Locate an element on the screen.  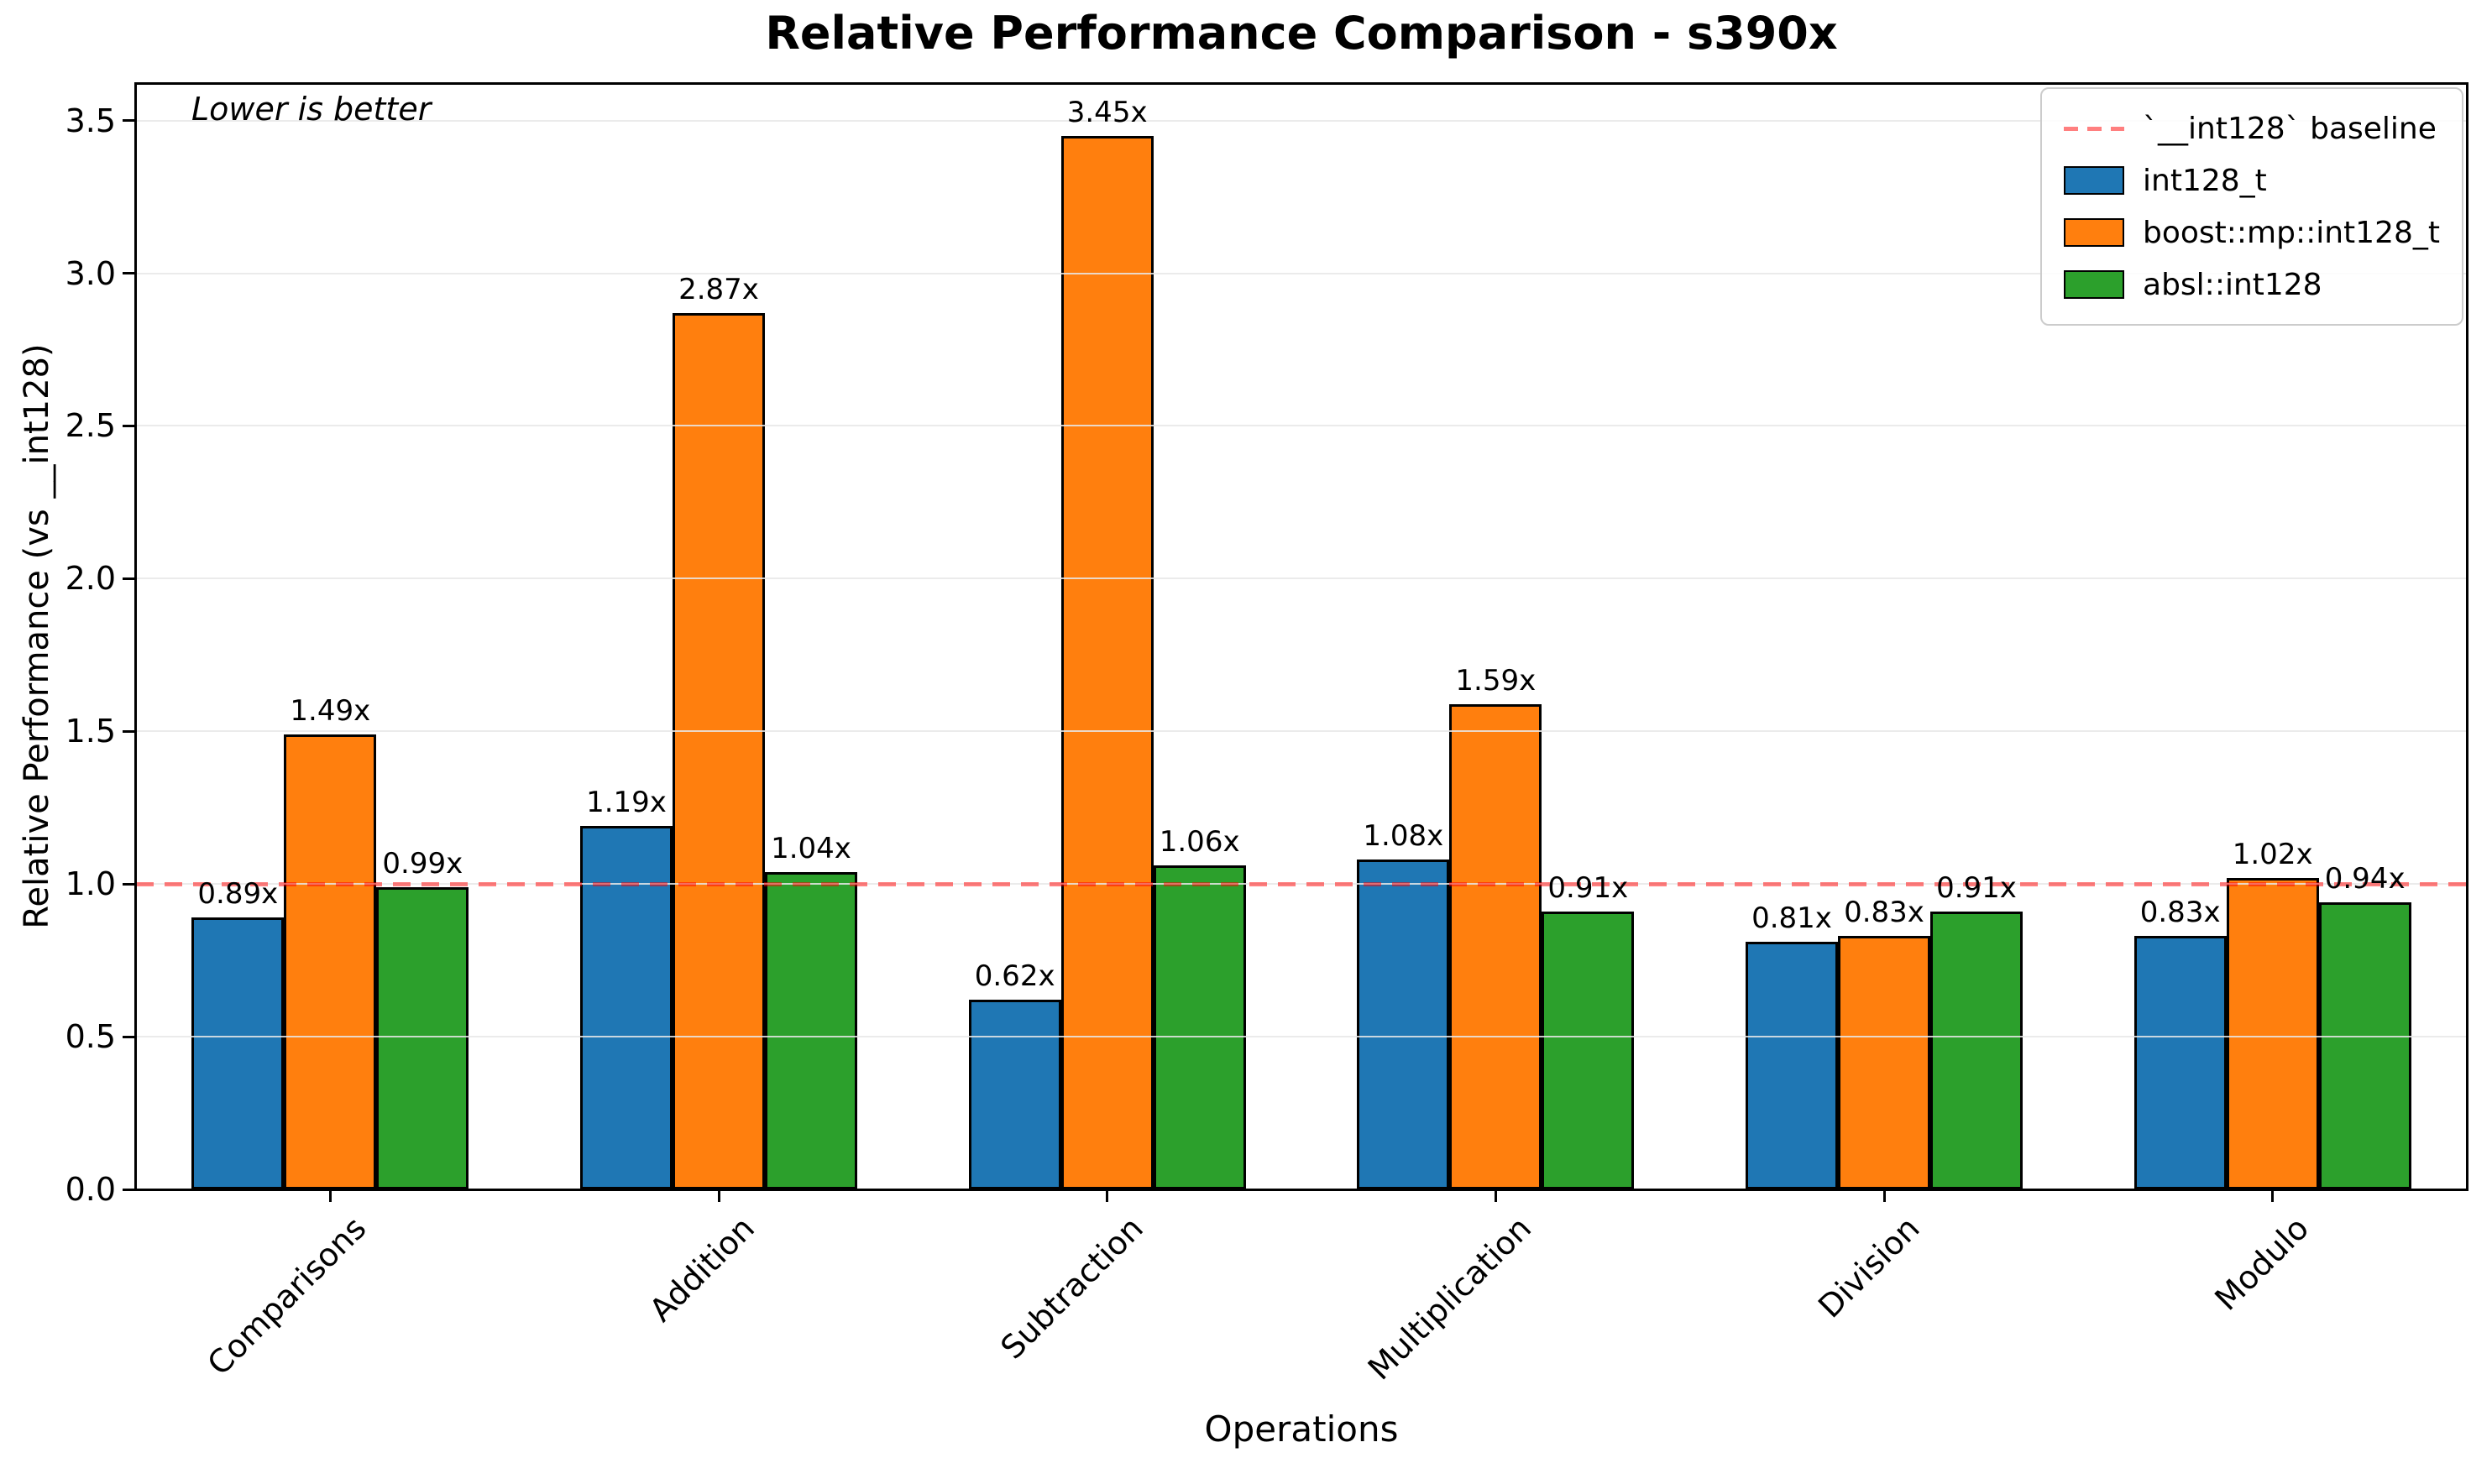
legend-entry-absl-int128: absl::int128 is located at coordinates (2252, 285).